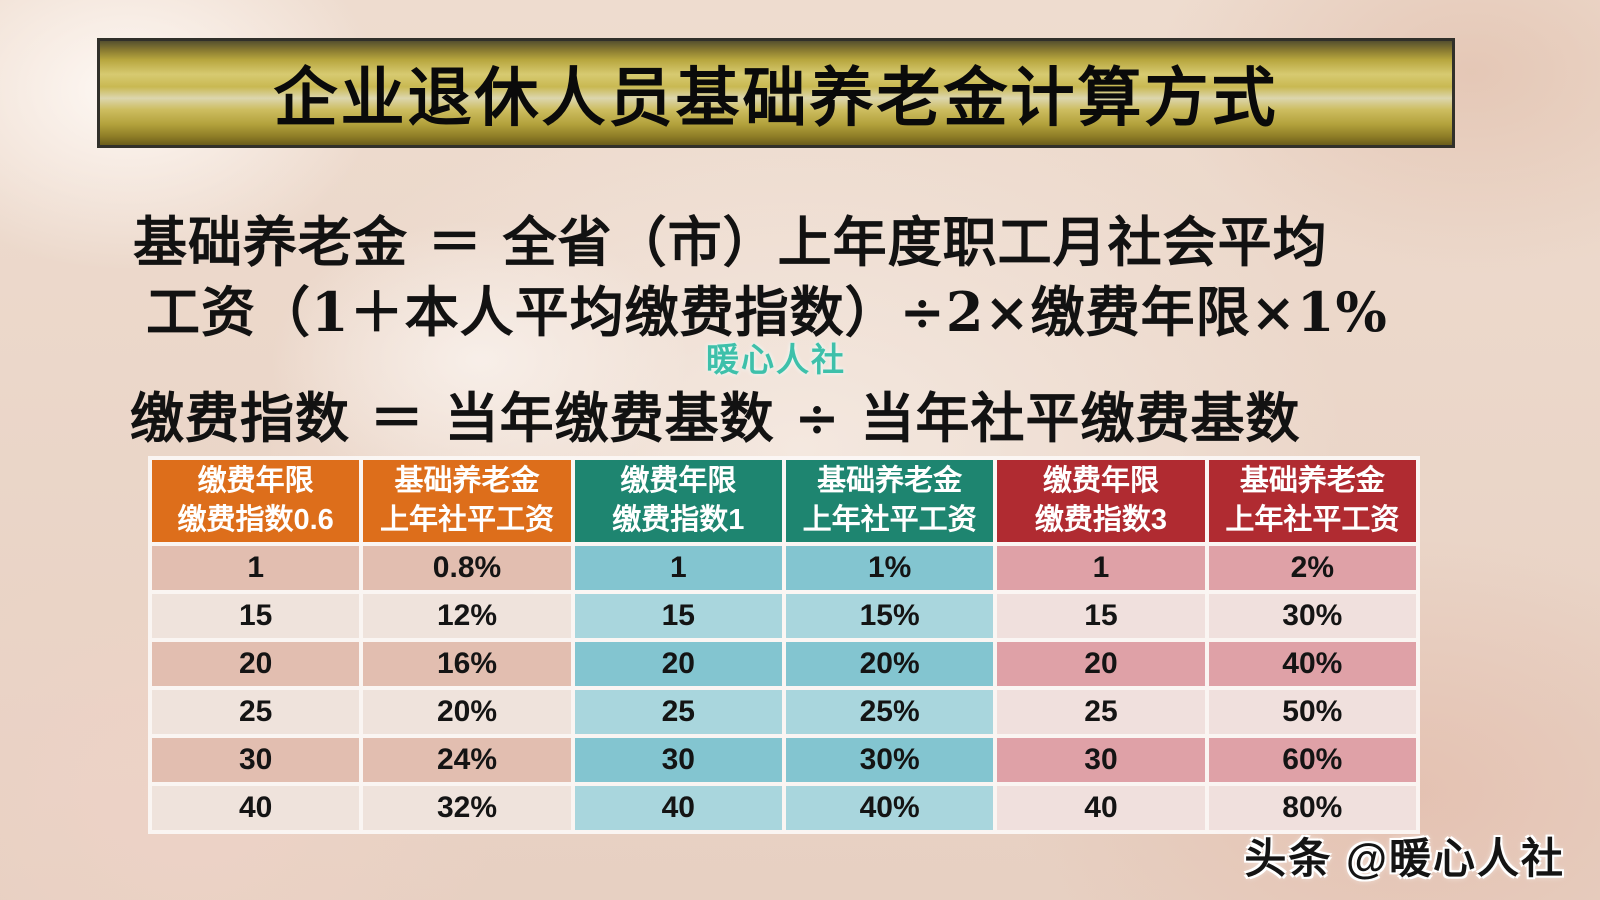  What do you see at coordinates (467, 808) in the screenshot?
I see `table-cell: 32%` at bounding box center [467, 808].